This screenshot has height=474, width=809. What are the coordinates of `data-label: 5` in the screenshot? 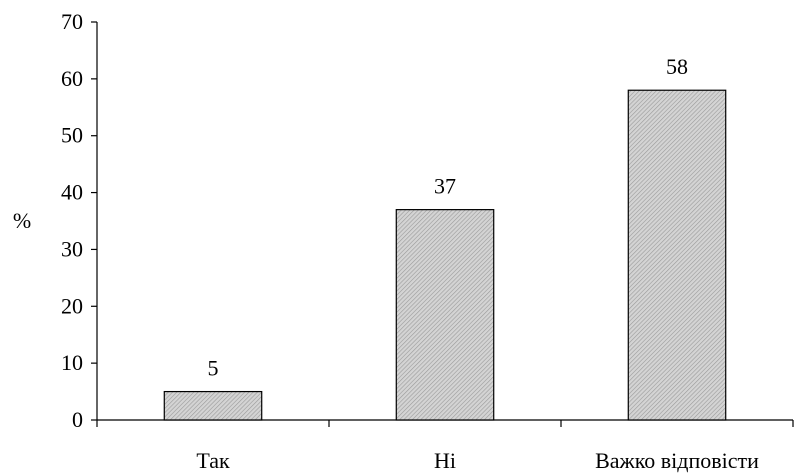 It's located at (213, 368).